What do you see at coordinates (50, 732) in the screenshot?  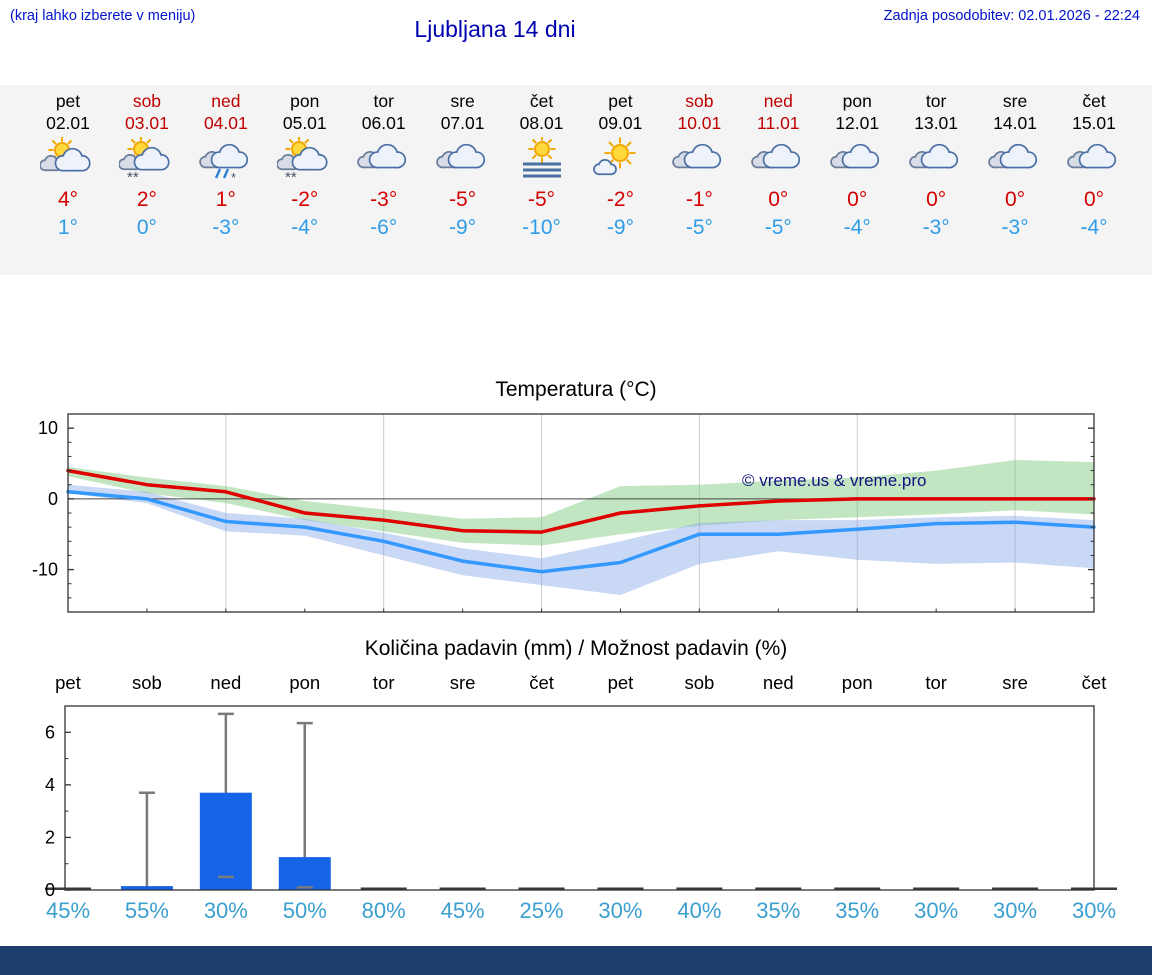 I see `svg-text: 6` at bounding box center [50, 732].